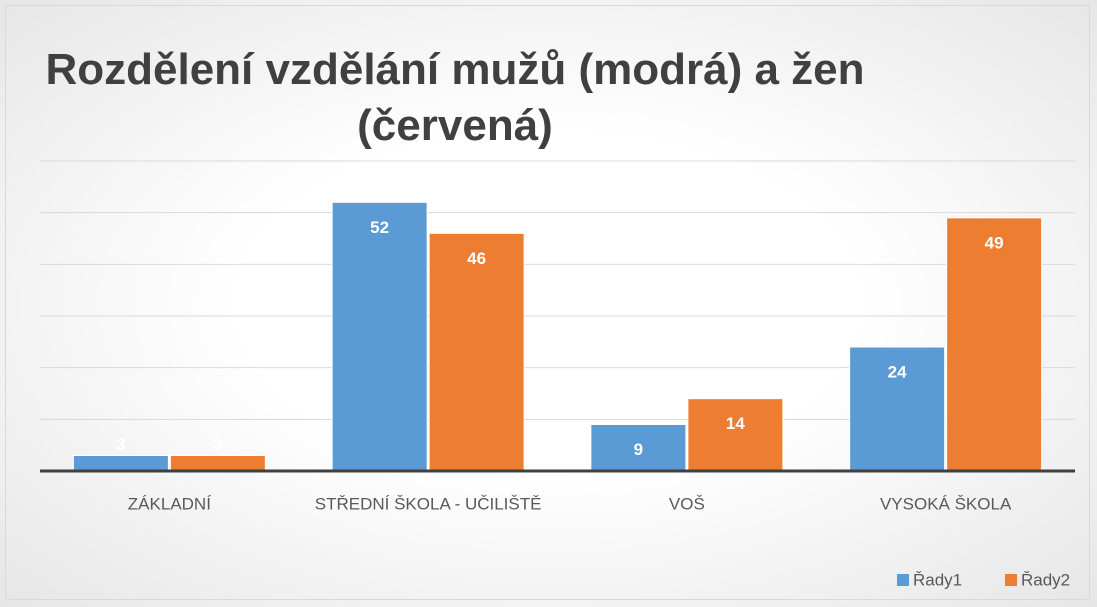 The width and height of the screenshot is (1097, 607). I want to click on data-label: 9, so click(638, 449).